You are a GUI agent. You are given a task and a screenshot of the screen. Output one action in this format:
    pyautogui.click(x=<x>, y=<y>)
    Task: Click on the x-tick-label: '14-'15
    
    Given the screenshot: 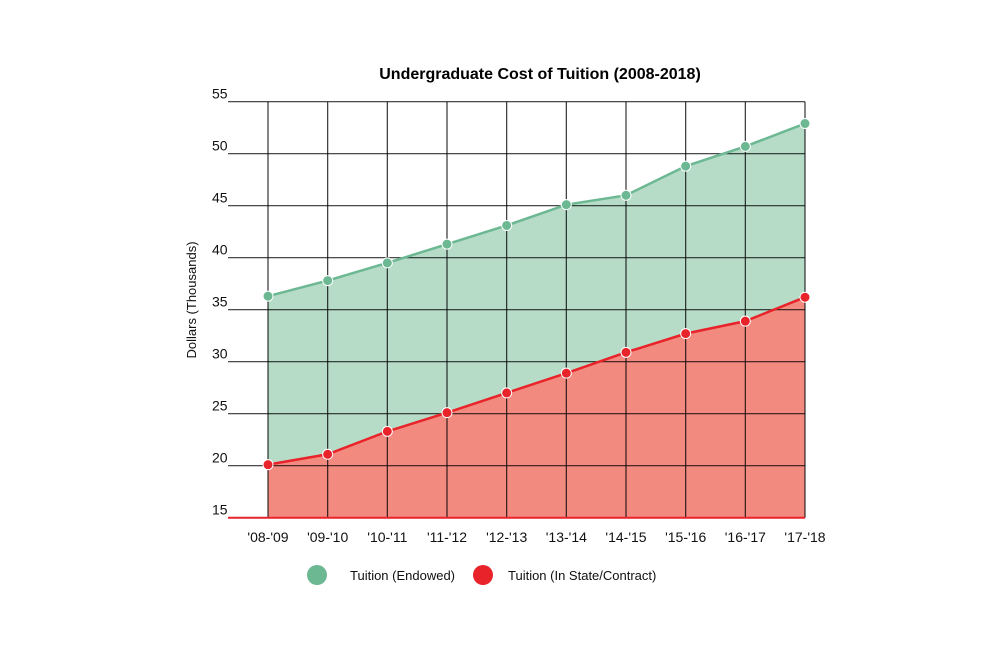 What is the action you would take?
    pyautogui.click(x=625, y=537)
    